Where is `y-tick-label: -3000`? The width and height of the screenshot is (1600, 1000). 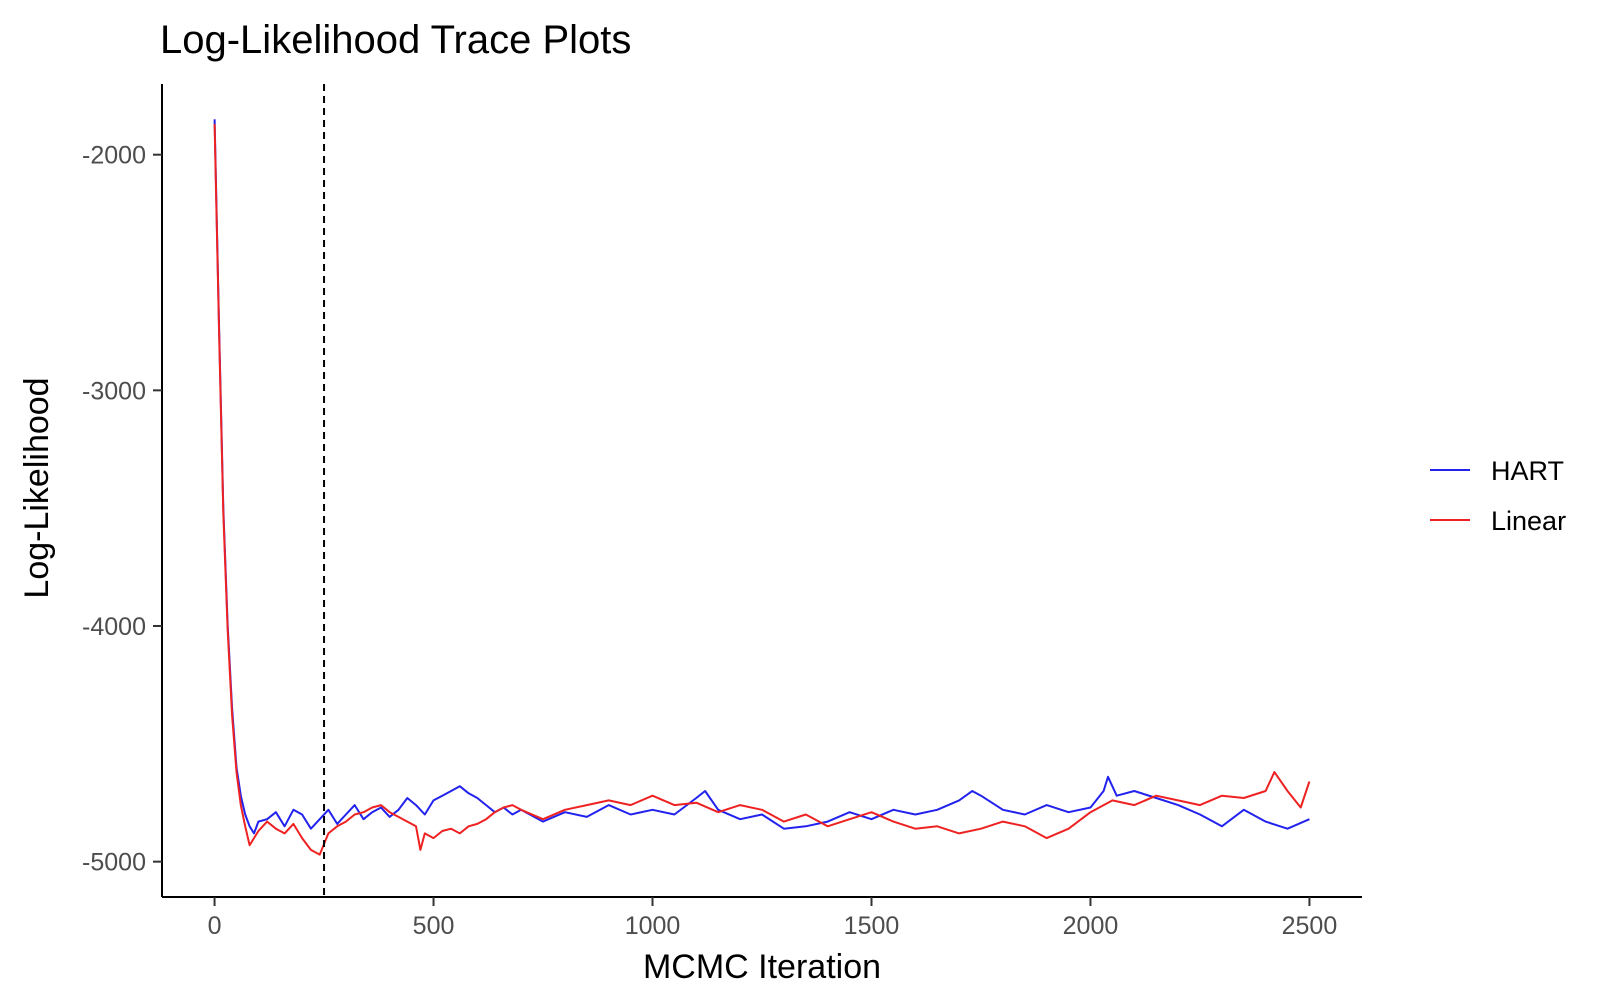
y-tick-label: -3000 is located at coordinates (114, 391).